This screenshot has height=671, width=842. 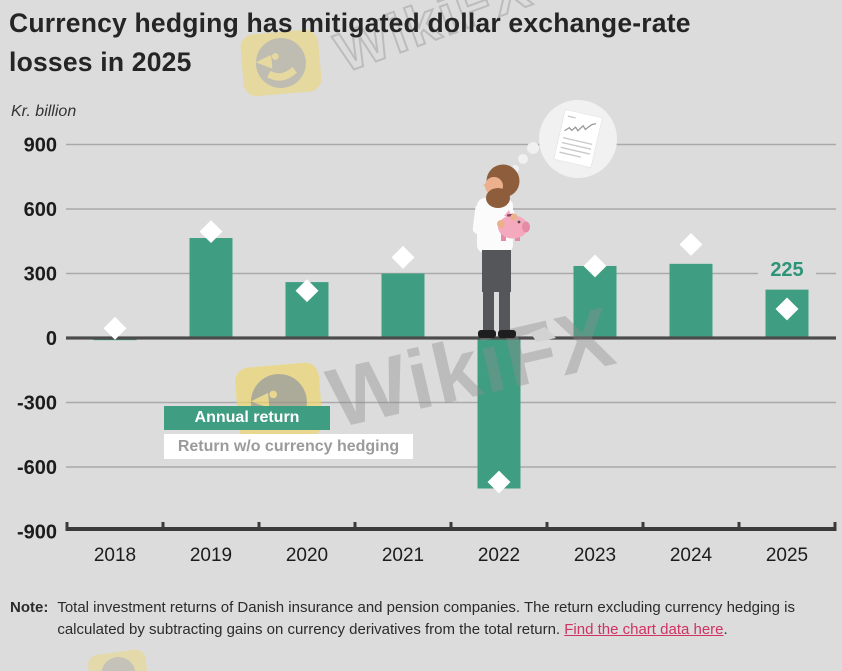 I want to click on x-tick-label: 2018, so click(x=115, y=555).